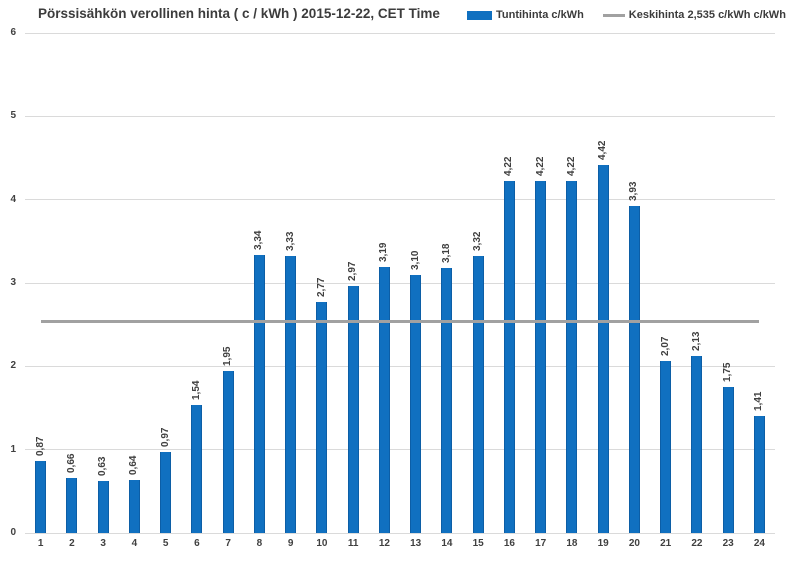  I want to click on x-tick-label: 18, so click(572, 543).